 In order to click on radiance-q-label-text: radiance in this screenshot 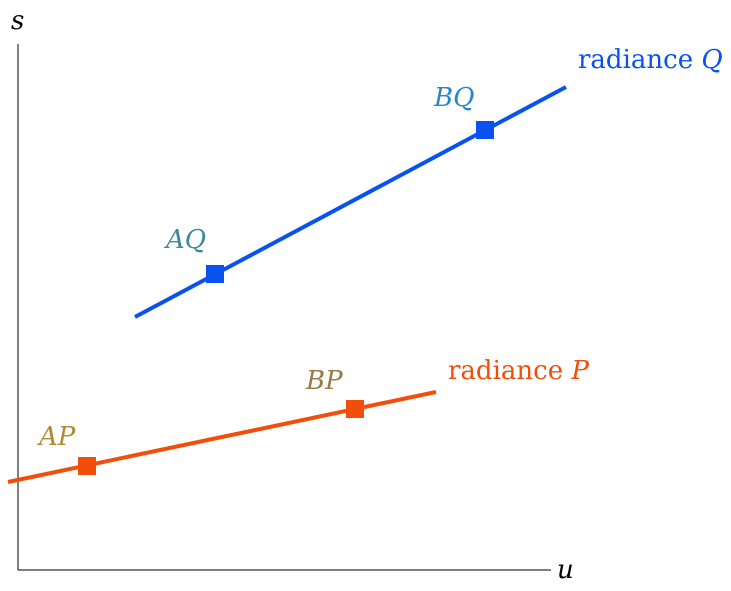, I will do `click(639, 60)`.